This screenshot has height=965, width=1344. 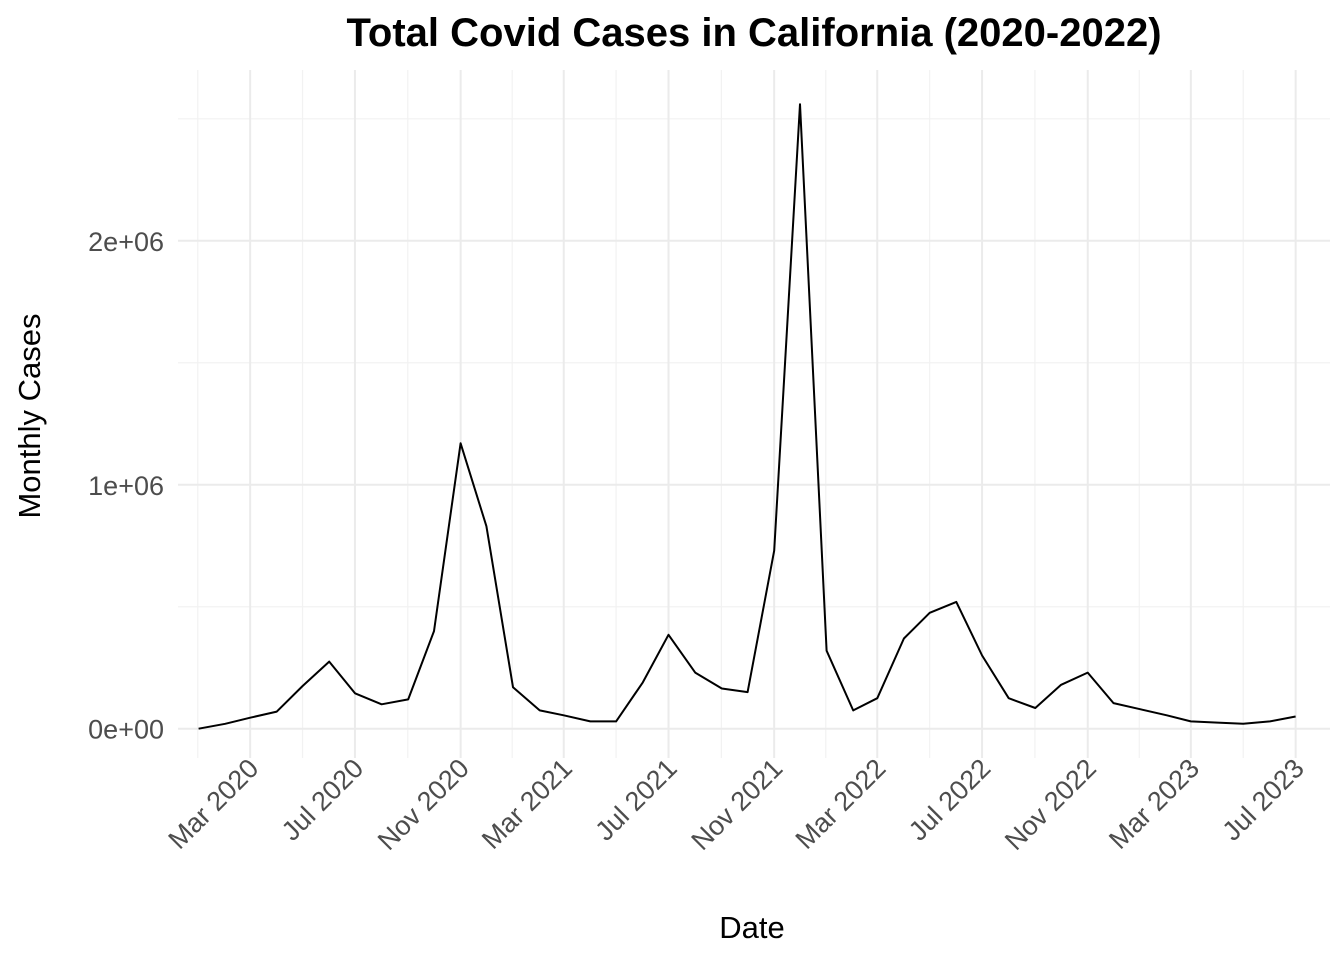 I want to click on x-tick-label: Jul 2020, so click(x=322, y=799).